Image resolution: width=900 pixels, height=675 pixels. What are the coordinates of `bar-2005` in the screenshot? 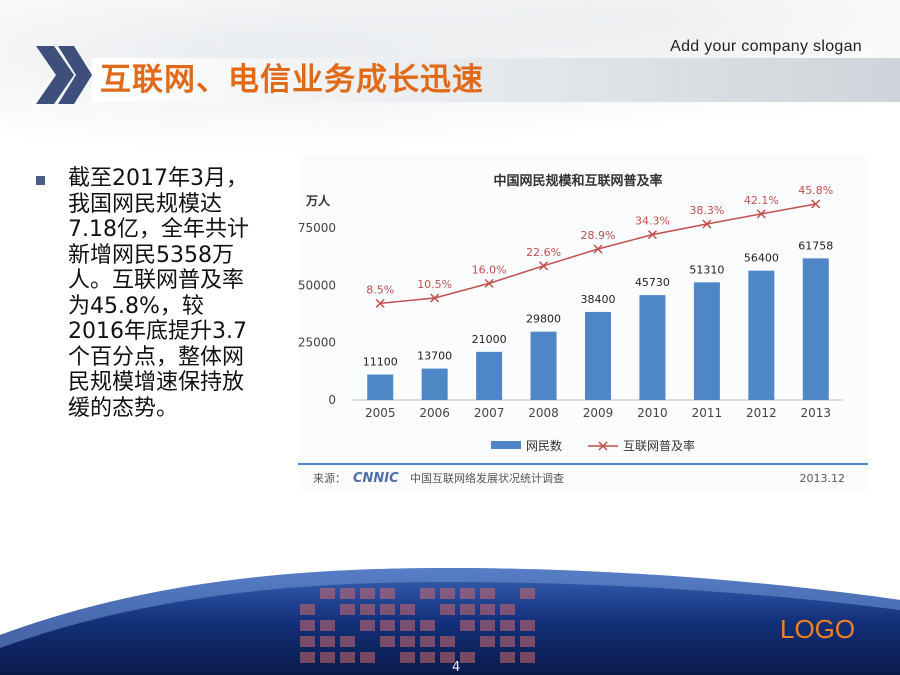 It's located at (380, 387).